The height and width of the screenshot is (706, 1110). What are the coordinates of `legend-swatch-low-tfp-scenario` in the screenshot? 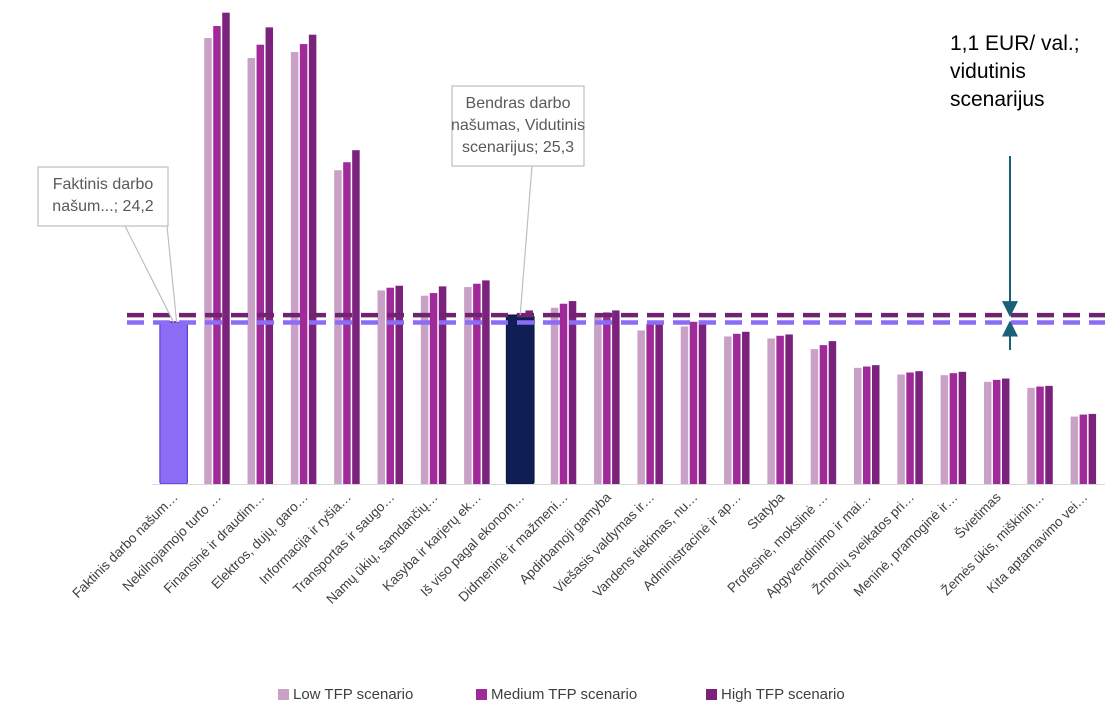 It's located at (283, 694).